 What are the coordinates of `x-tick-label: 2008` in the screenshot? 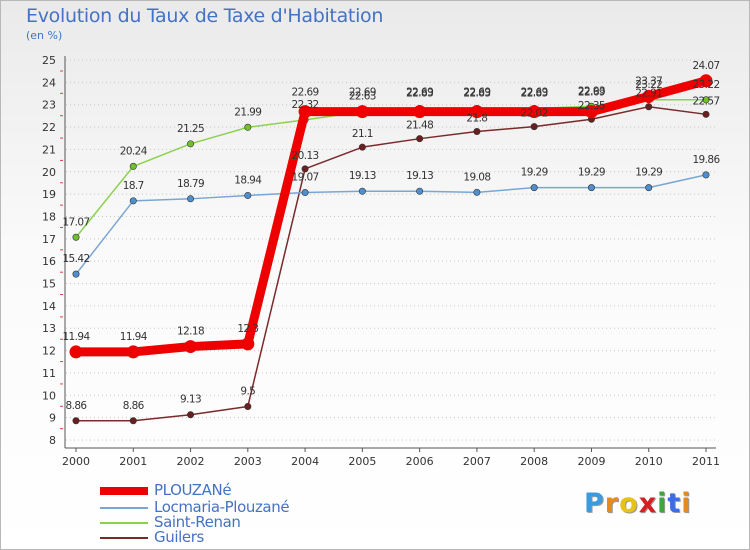 It's located at (534, 461).